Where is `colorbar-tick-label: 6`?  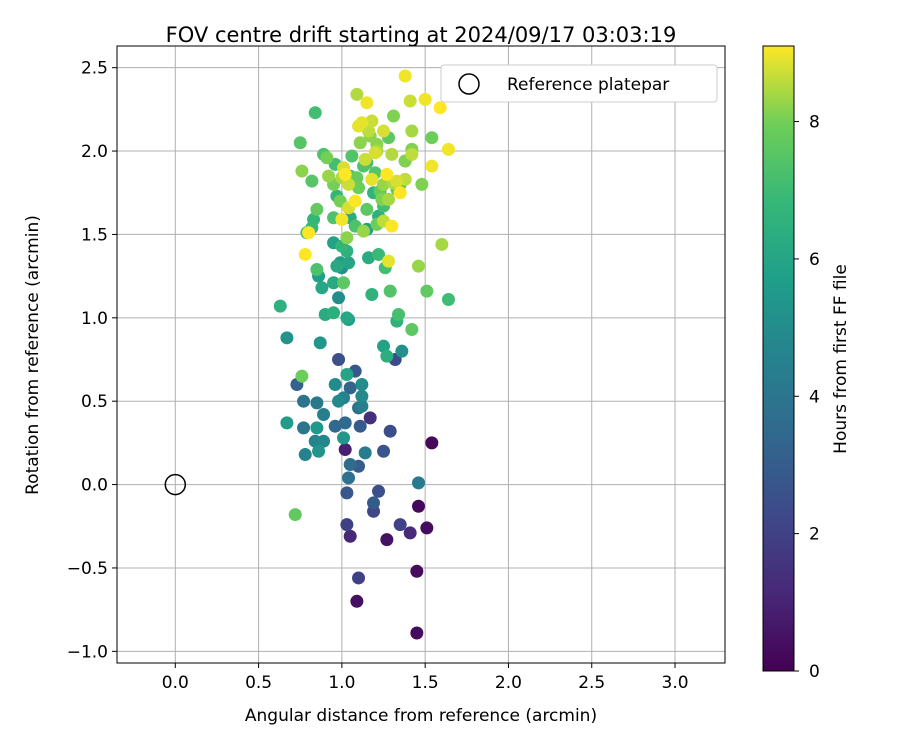
colorbar-tick-label: 6 is located at coordinates (814, 260).